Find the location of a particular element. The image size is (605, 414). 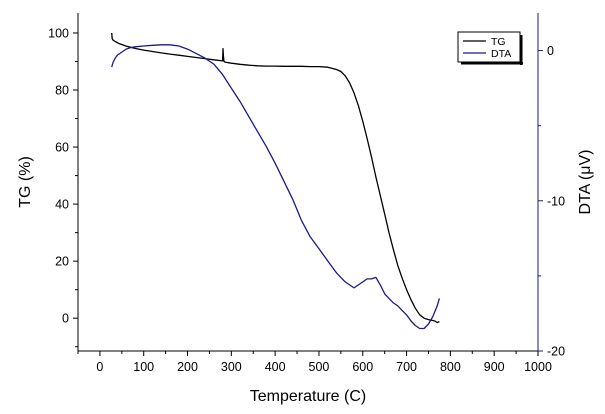

x-tick-label: 900 is located at coordinates (494, 367).